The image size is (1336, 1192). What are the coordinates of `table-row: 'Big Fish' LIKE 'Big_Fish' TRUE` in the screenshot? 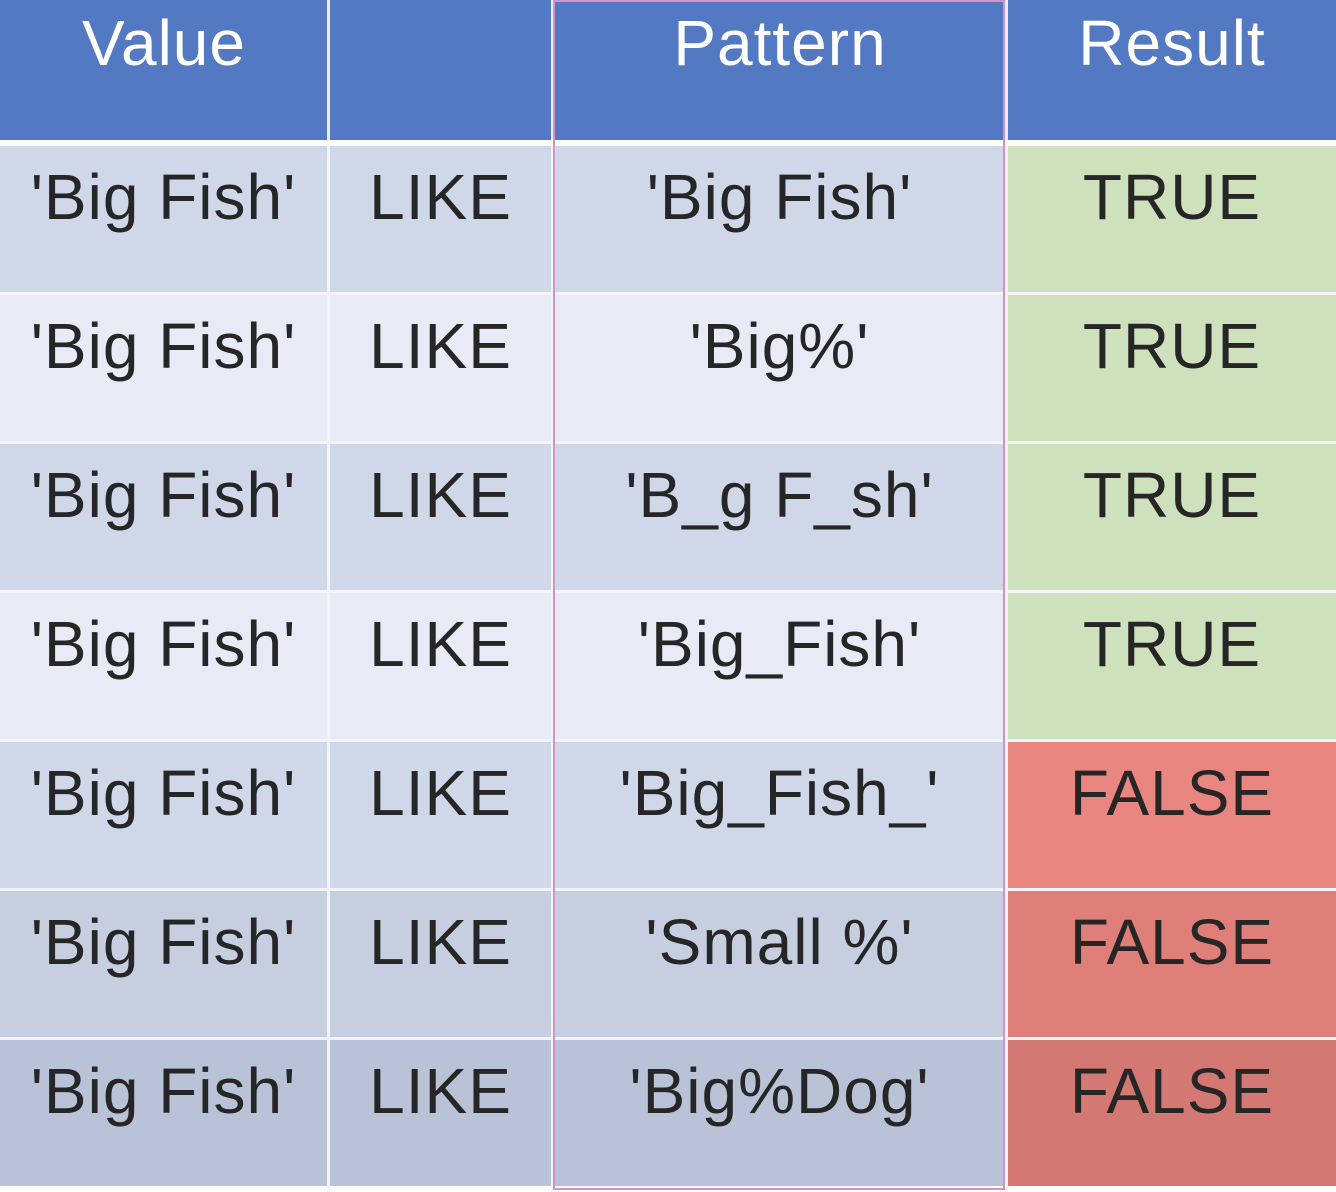 It's located at (668, 667).